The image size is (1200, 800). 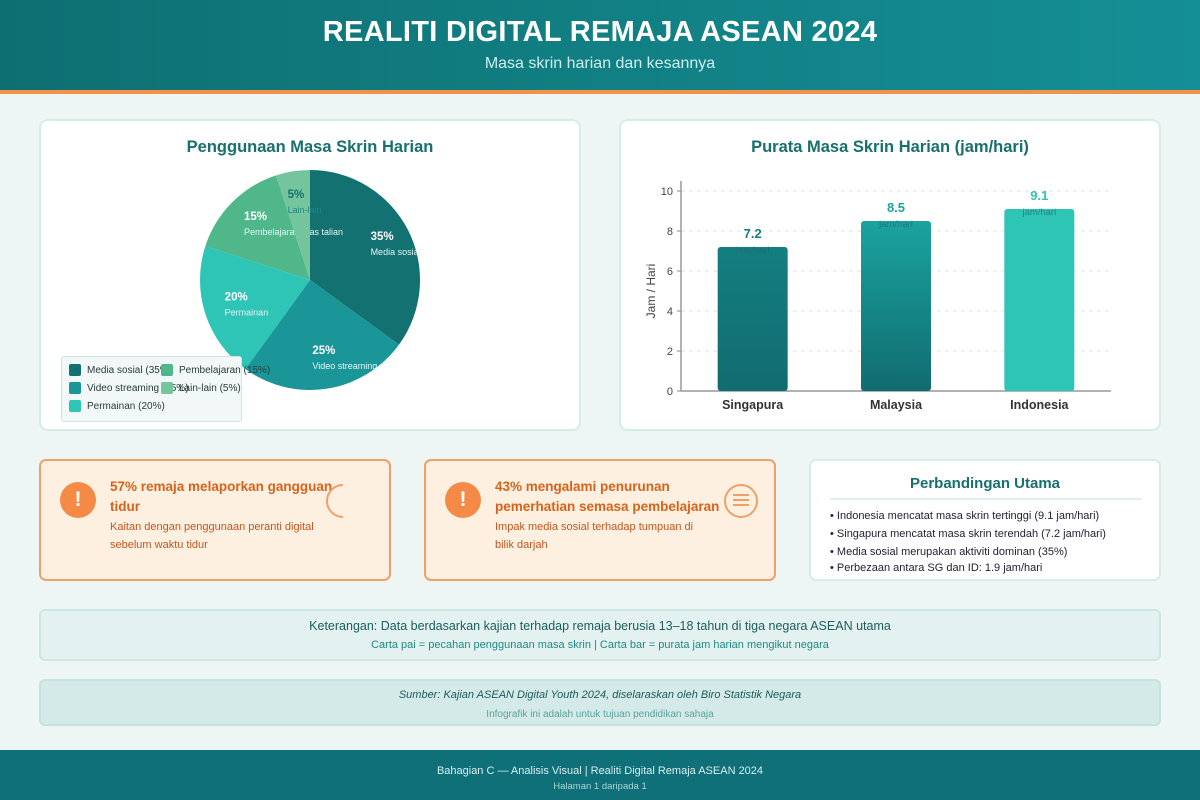 I want to click on pie-slice-lain-lain, so click(x=293, y=225).